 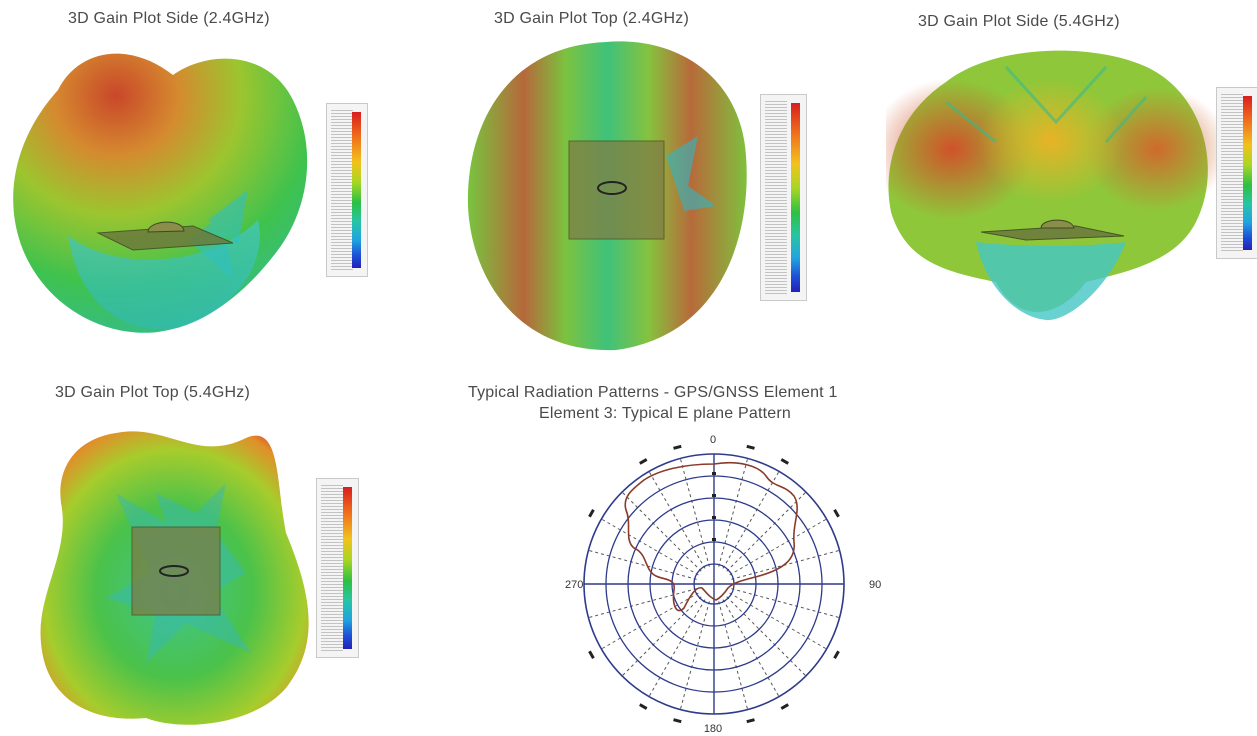 I want to click on polar-grid, so click(x=714, y=584).